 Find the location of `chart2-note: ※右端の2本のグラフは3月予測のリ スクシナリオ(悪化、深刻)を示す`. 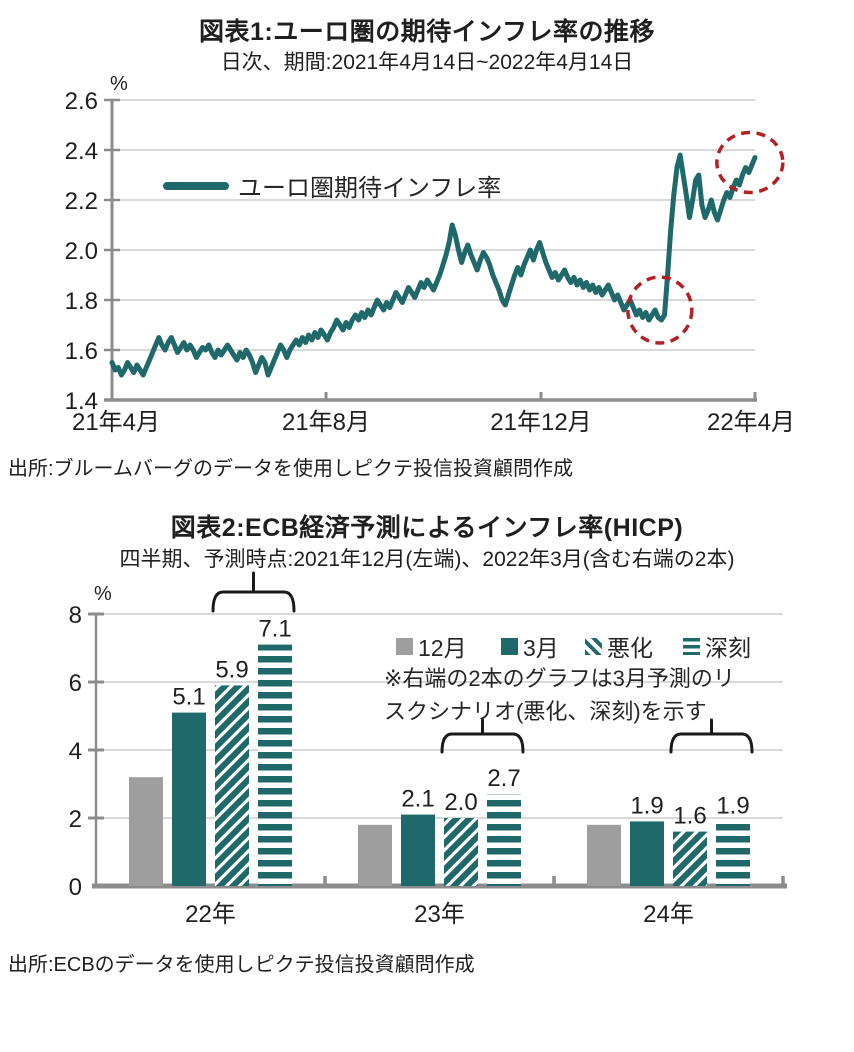

chart2-note: ※右端の2本のグラフは3月予測のリ スクシナリオ(悪化、深刻)を示す is located at coordinates (559, 695).